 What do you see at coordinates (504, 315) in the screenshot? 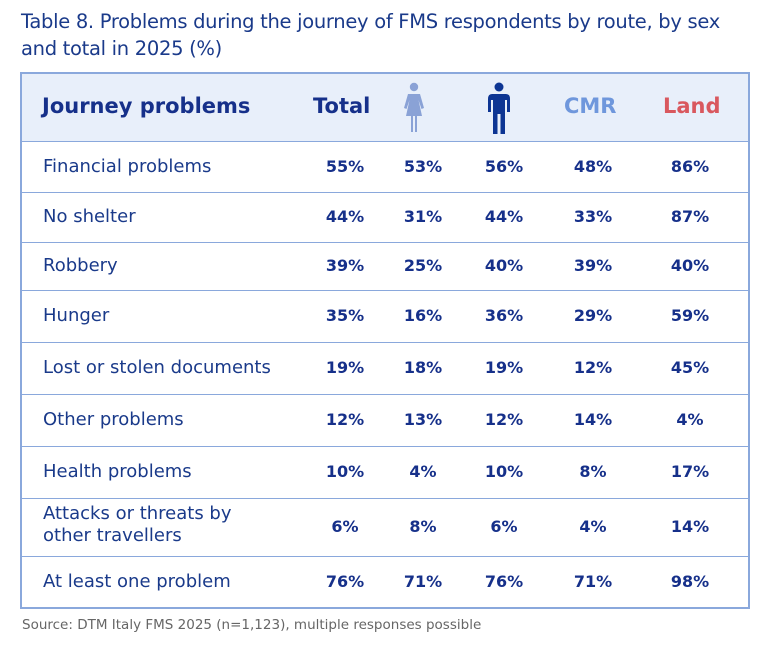
I see `cell-male: 36%` at bounding box center [504, 315].